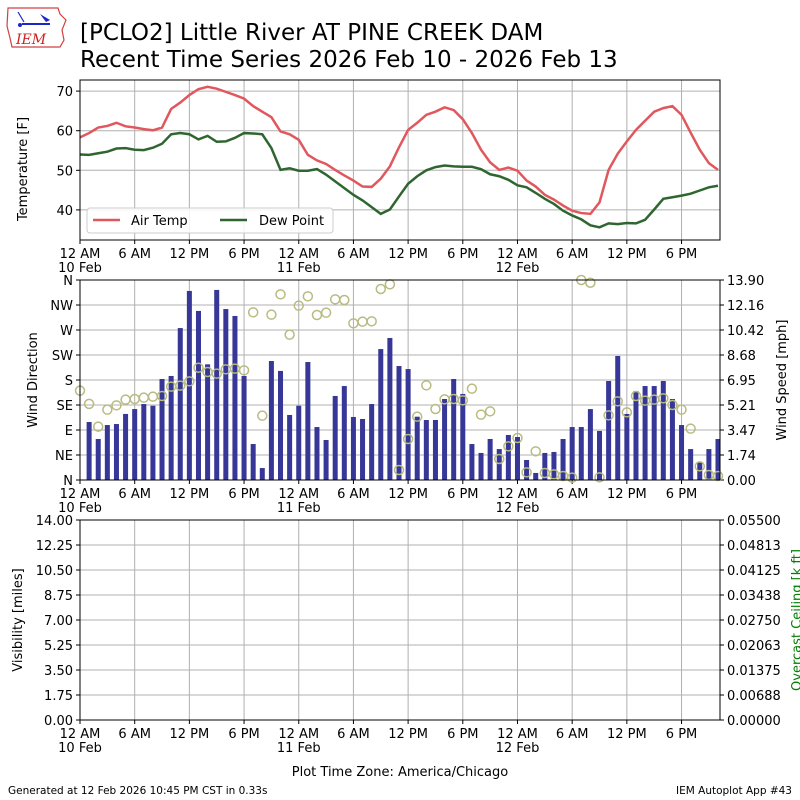 Image resolution: width=800 pixels, height=800 pixels. What do you see at coordinates (64, 132) in the screenshot?
I see `y-tick-label: 60` at bounding box center [64, 132].